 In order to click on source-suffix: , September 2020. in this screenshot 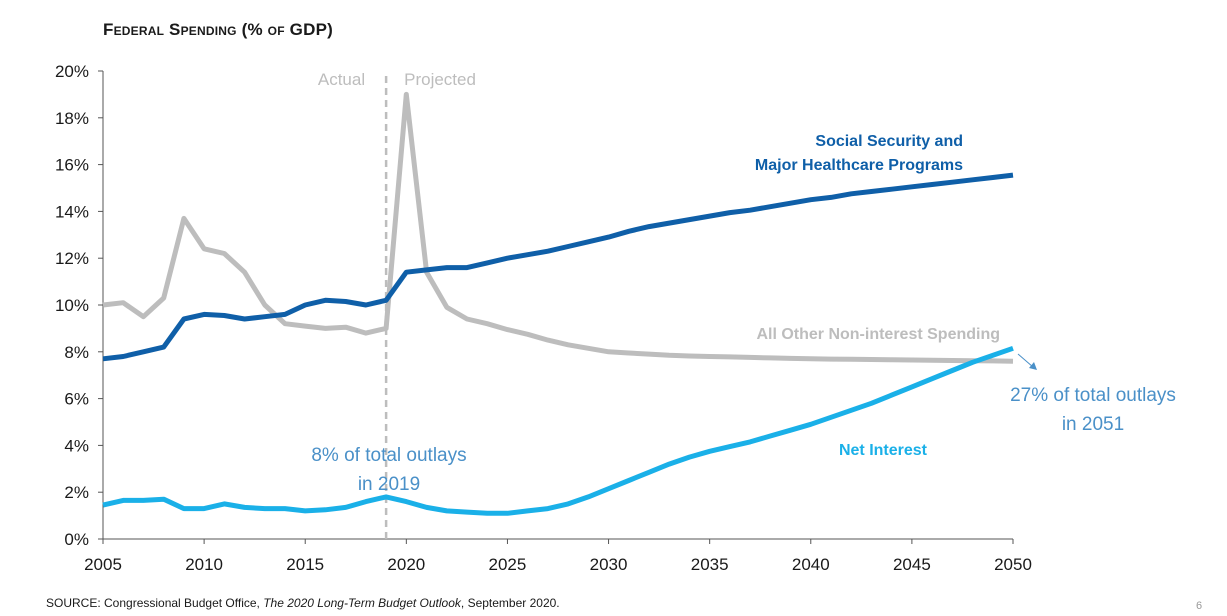, I will do `click(510, 603)`.